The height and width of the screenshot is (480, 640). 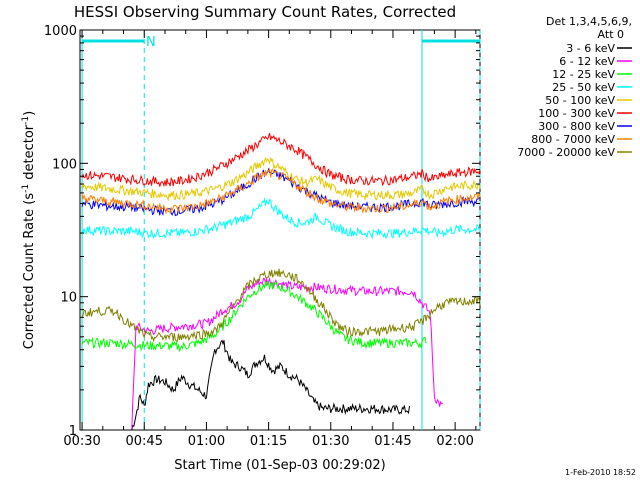 What do you see at coordinates (573, 139) in the screenshot?
I see `legend-label: 800 - 7000 keV` at bounding box center [573, 139].